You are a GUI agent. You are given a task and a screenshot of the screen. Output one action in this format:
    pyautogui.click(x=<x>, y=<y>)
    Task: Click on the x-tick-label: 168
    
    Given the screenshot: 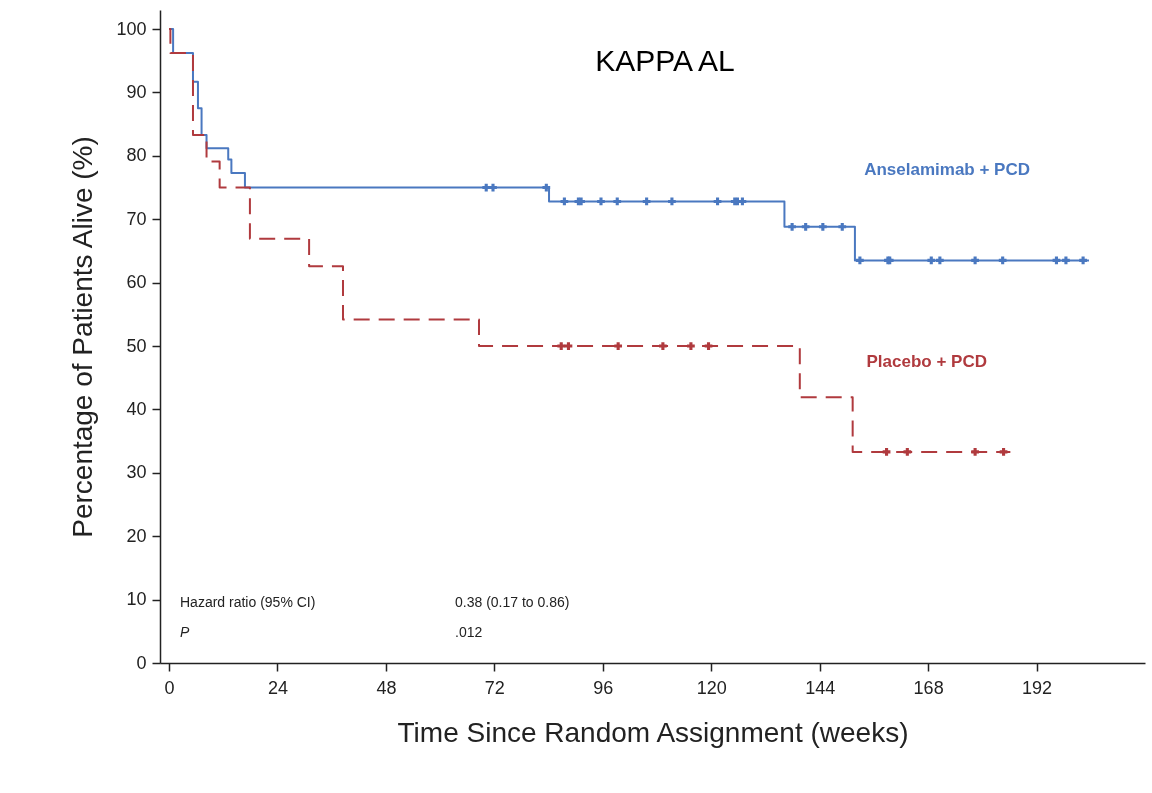 What is the action you would take?
    pyautogui.click(x=928, y=687)
    